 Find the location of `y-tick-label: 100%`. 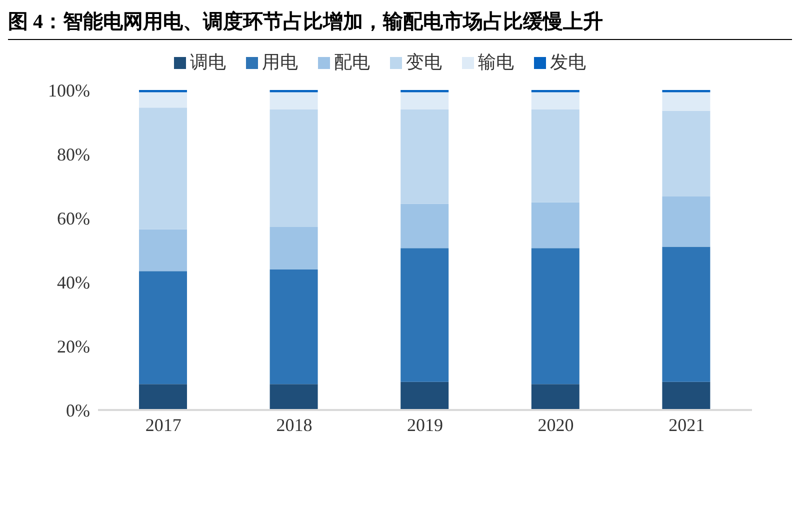

y-tick-label: 100% is located at coordinates (69, 90).